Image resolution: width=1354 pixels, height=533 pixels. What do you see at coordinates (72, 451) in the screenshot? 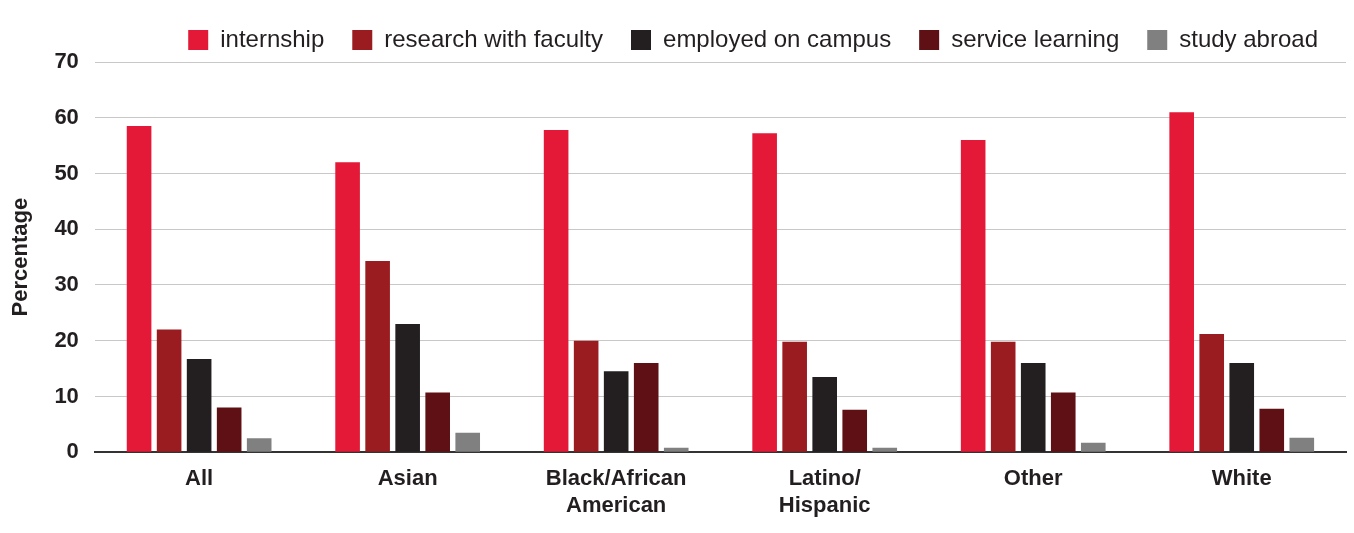
I see `y-tick-label: 0` at bounding box center [72, 451].